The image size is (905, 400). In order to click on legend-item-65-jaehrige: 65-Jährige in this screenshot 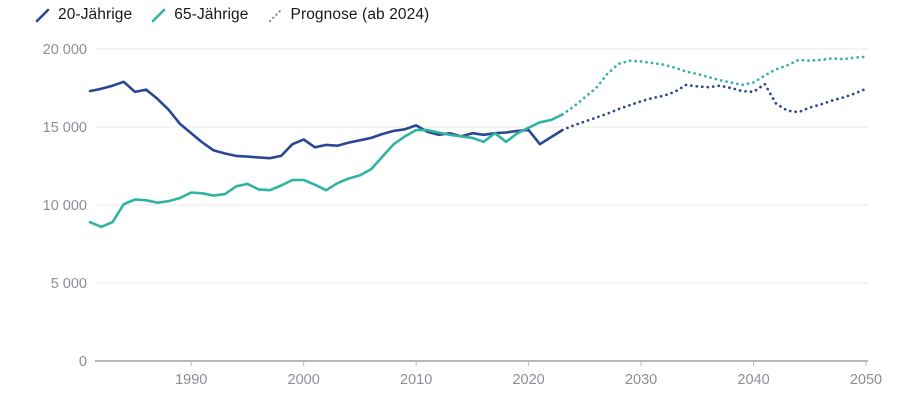, I will do `click(199, 15)`.